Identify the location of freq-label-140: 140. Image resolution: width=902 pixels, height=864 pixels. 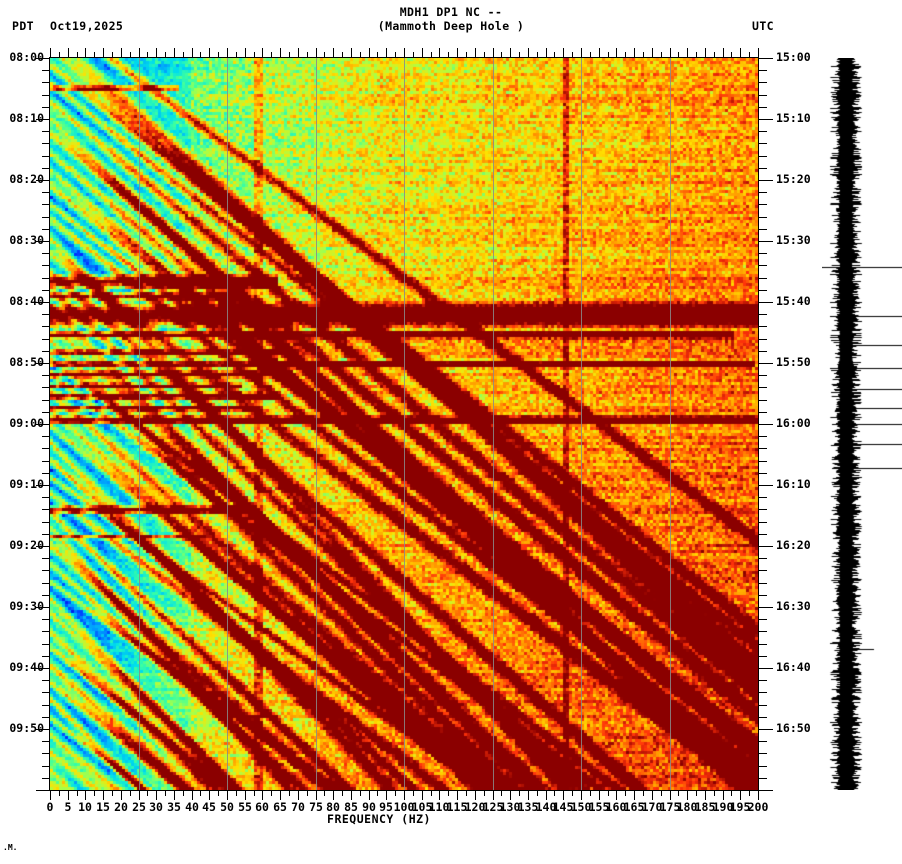
(546, 807).